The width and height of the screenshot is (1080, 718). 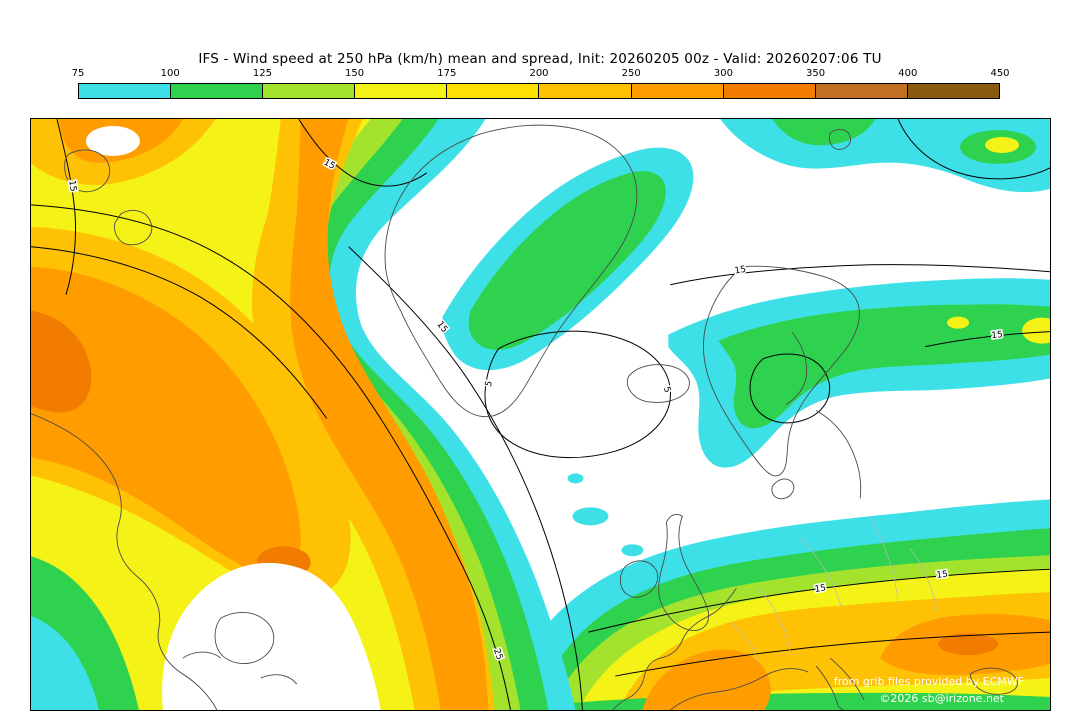 What do you see at coordinates (859, 373) in the screenshot?
I see `north-europe-band-fill` at bounding box center [859, 373].